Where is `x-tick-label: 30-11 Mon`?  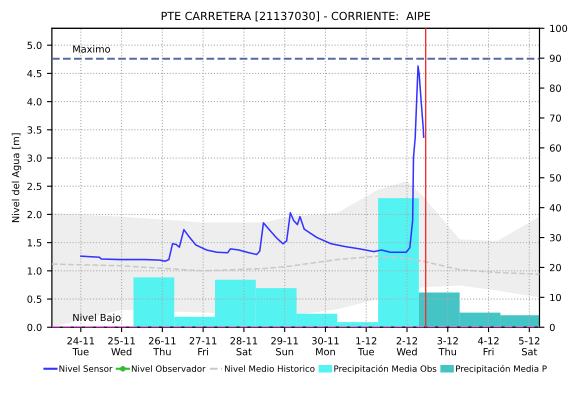 x-tick-label: 30-11 Mon is located at coordinates (325, 346).